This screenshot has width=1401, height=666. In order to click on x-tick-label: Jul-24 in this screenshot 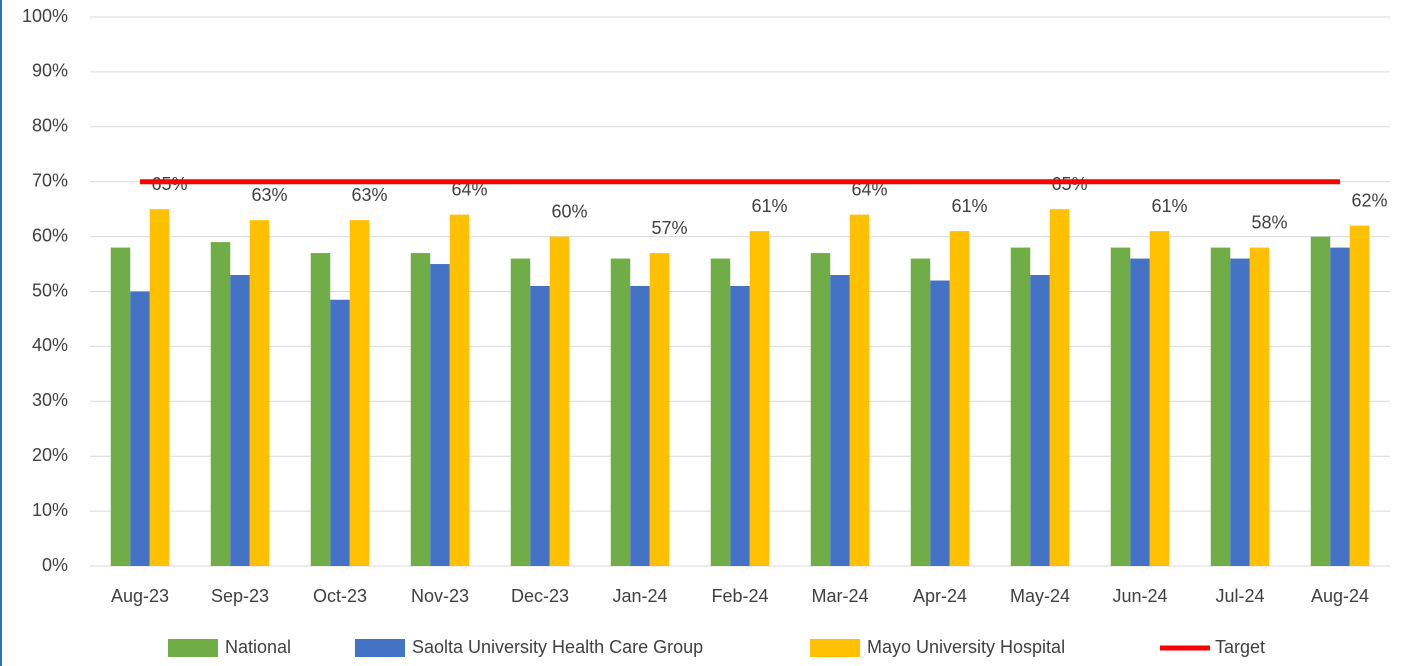, I will do `click(1239, 596)`.